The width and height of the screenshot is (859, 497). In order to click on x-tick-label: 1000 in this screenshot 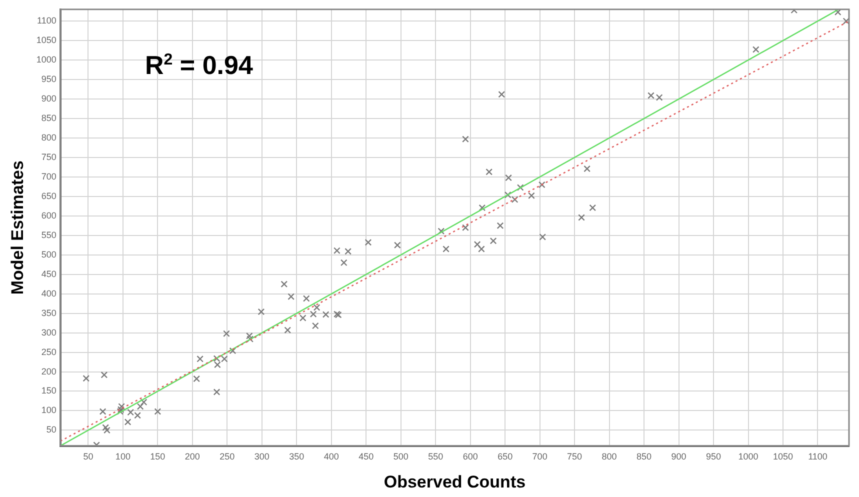, I will do `click(748, 457)`.